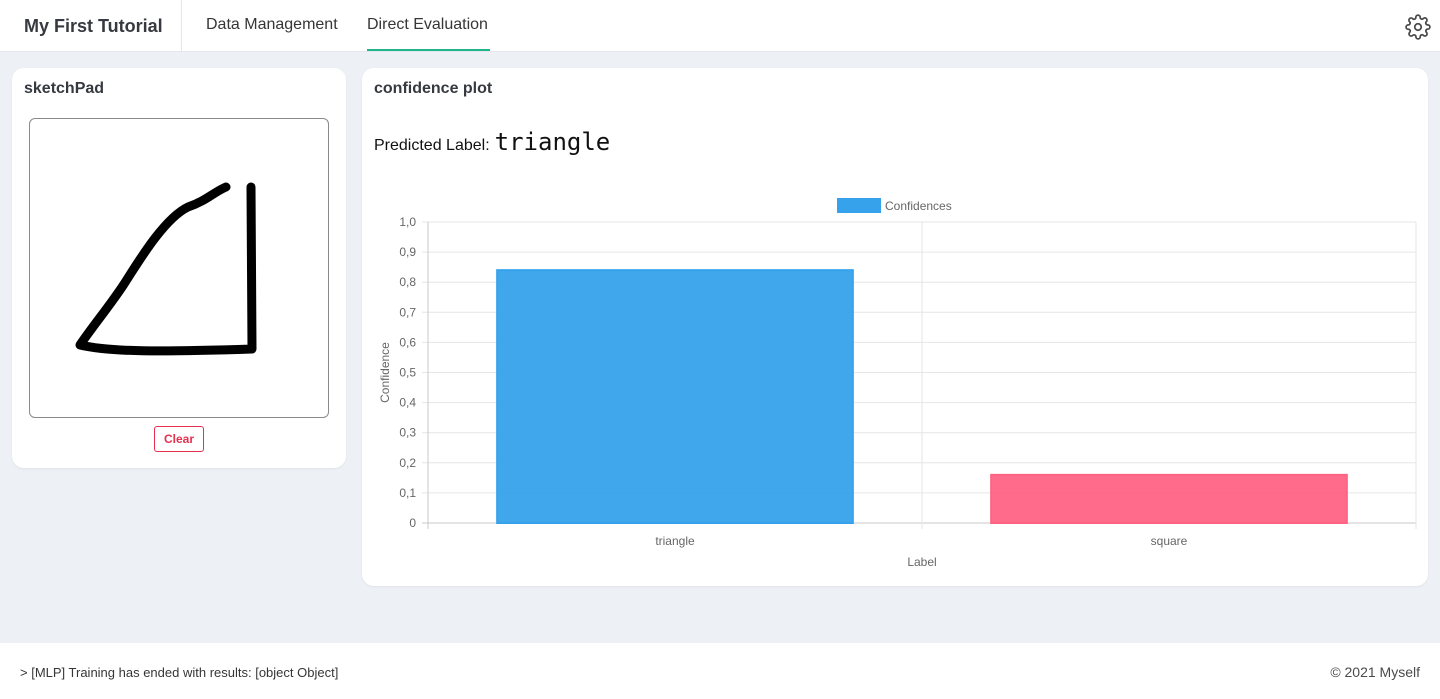  I want to click on gear-icon, so click(1418, 27).